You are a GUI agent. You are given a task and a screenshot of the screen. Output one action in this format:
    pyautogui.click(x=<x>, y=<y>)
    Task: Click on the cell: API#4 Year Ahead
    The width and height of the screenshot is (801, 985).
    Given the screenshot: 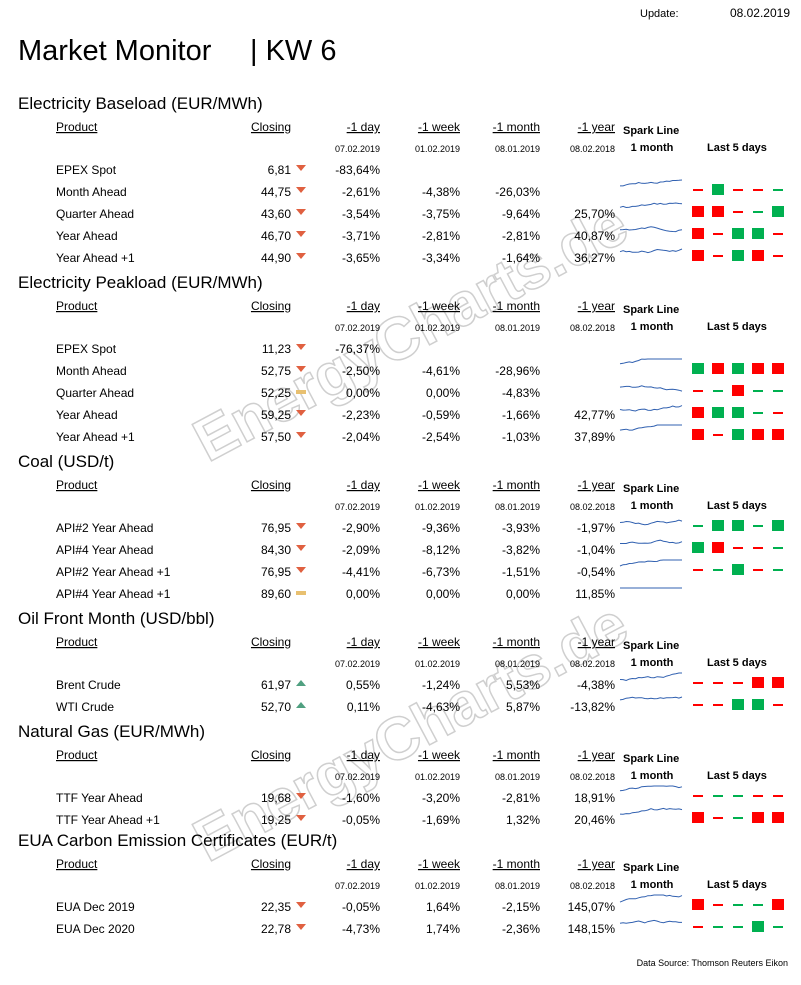 What is the action you would take?
    pyautogui.click(x=104, y=550)
    